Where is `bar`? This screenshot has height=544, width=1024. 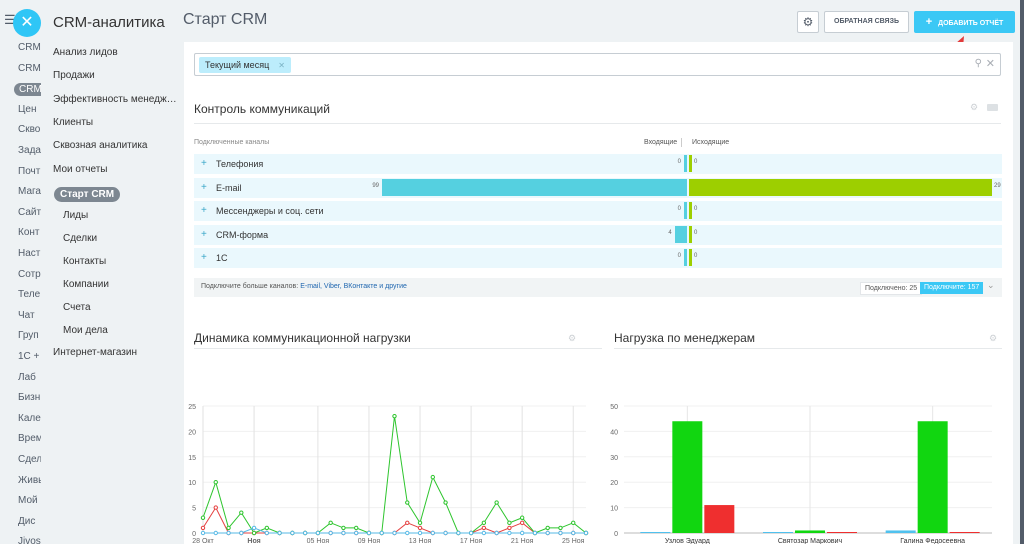 bar is located at coordinates (842, 532).